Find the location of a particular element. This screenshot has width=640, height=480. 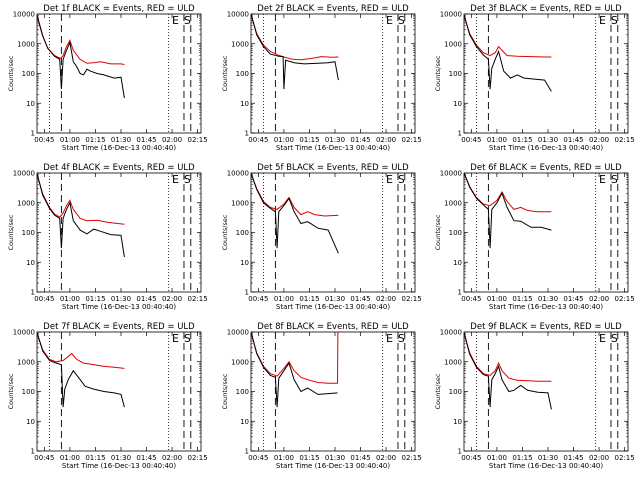

panel-title: Det 7f BLACK = Events, RED = ULD is located at coordinates (119, 327).